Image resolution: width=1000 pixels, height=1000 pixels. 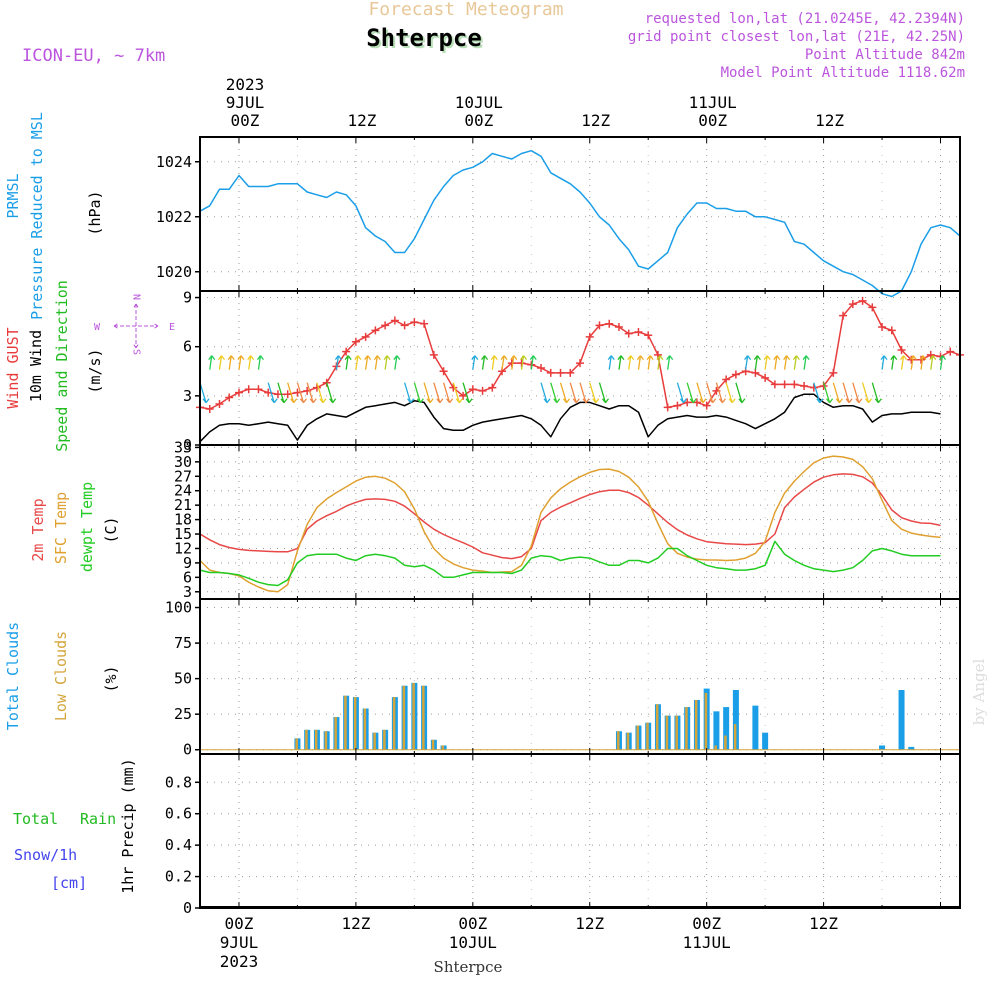 I want to click on compass-south-label: S, so click(x=136, y=352).